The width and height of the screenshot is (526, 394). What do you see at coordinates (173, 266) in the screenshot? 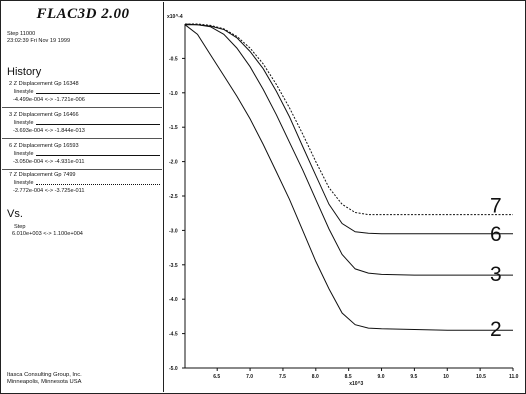
I see `y-tick-label: -3.5` at bounding box center [173, 266].